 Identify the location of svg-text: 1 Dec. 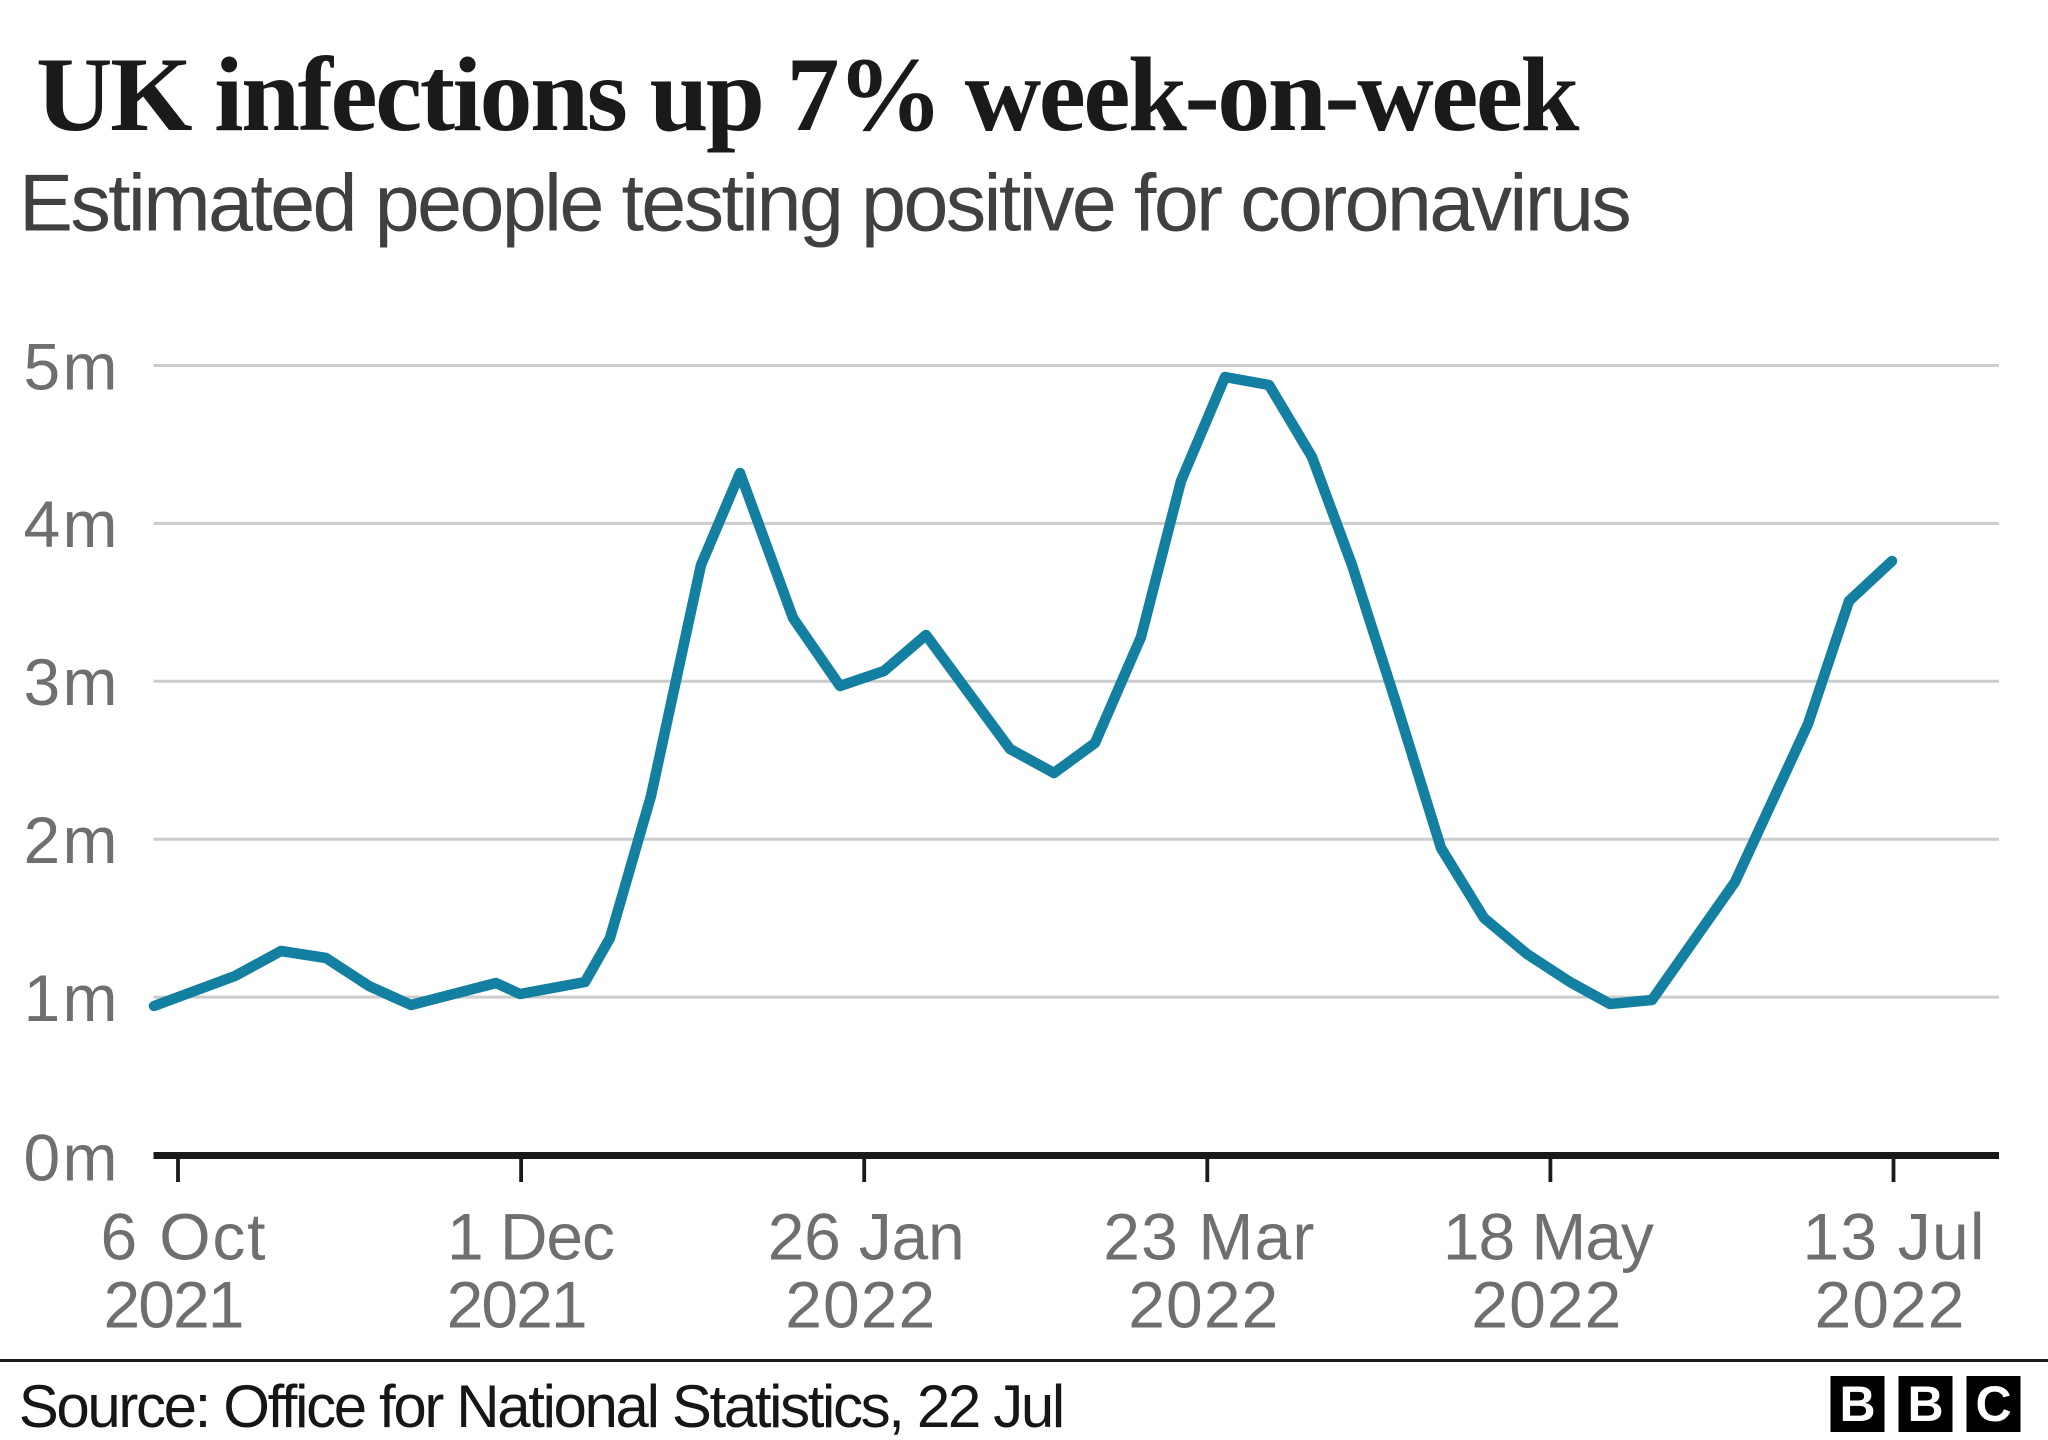
(531, 1237).